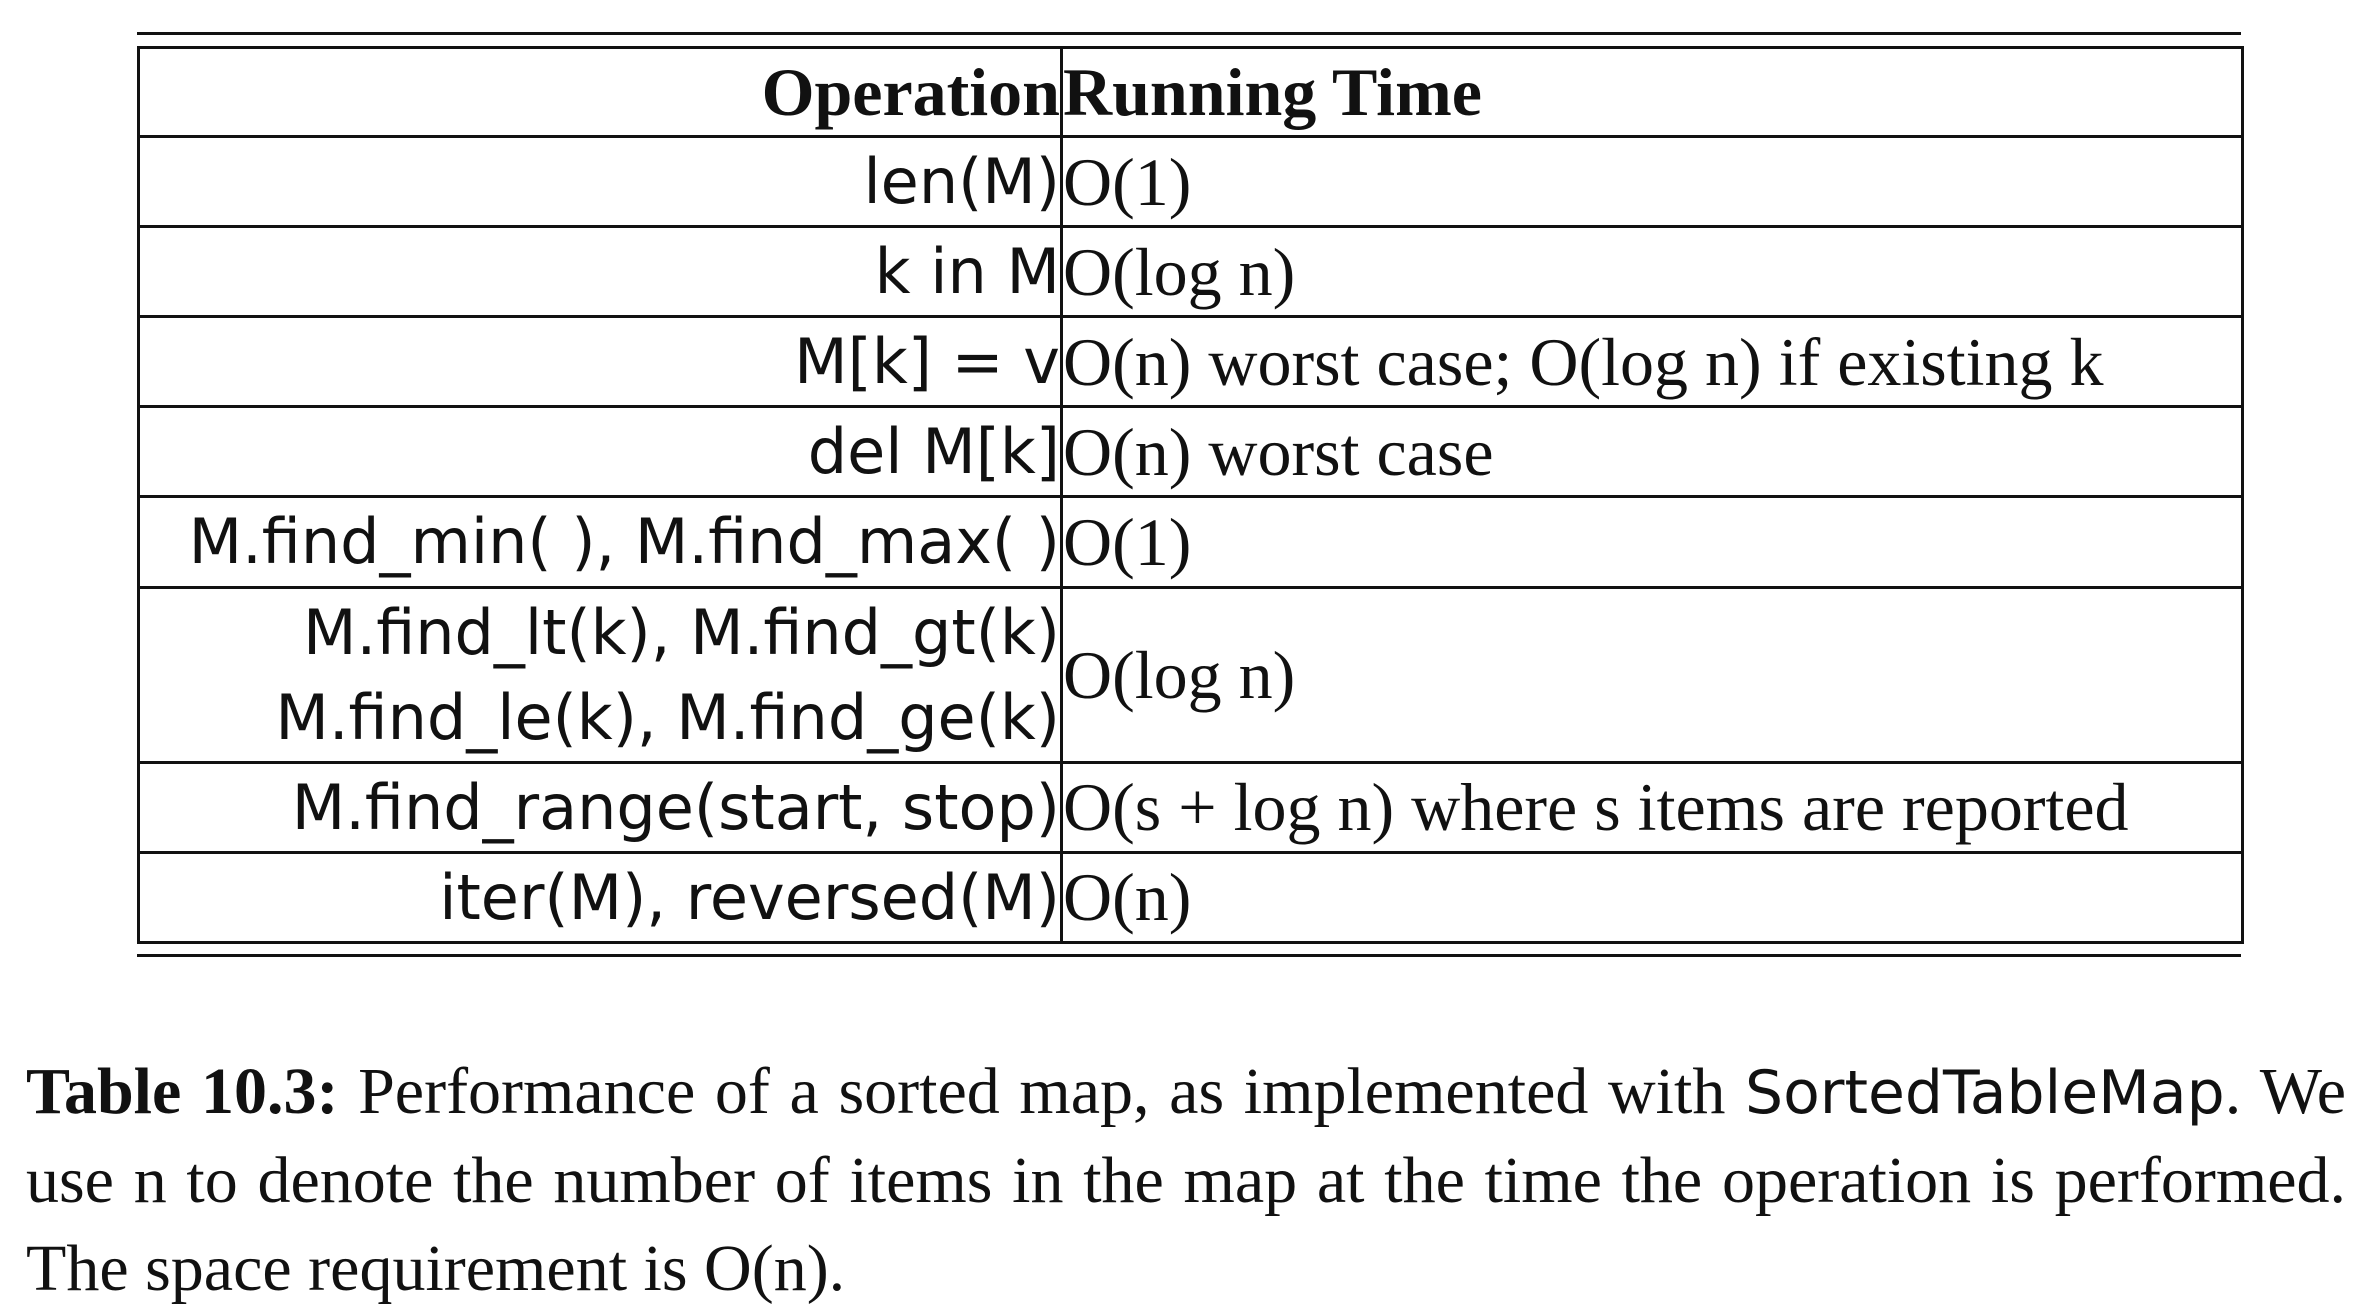 The height and width of the screenshot is (1313, 2375). What do you see at coordinates (600, 181) in the screenshot?
I see `operation-cell: len(M)` at bounding box center [600, 181].